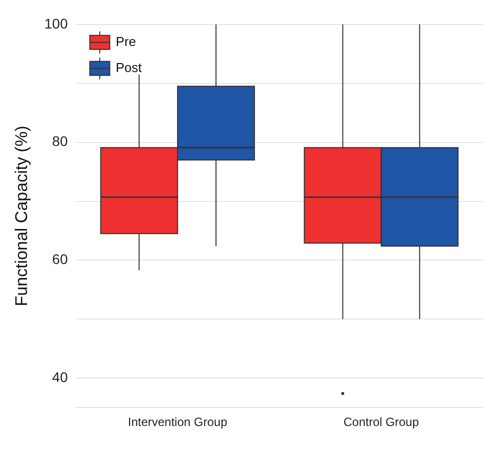 Image resolution: width=491 pixels, height=450 pixels. Describe the element at coordinates (56, 23) in the screenshot. I see `y-tick-label: 100` at that location.